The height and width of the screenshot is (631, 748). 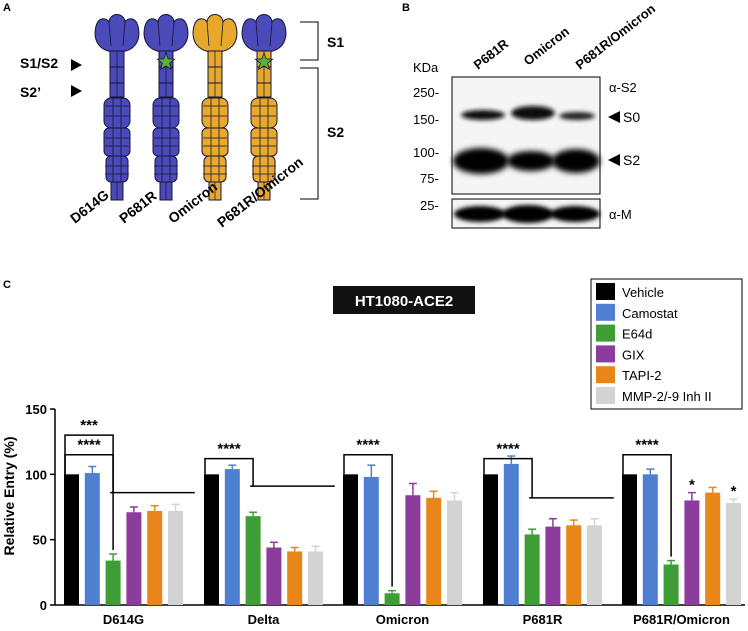 I want to click on chart-title-box, so click(x=404, y=300).